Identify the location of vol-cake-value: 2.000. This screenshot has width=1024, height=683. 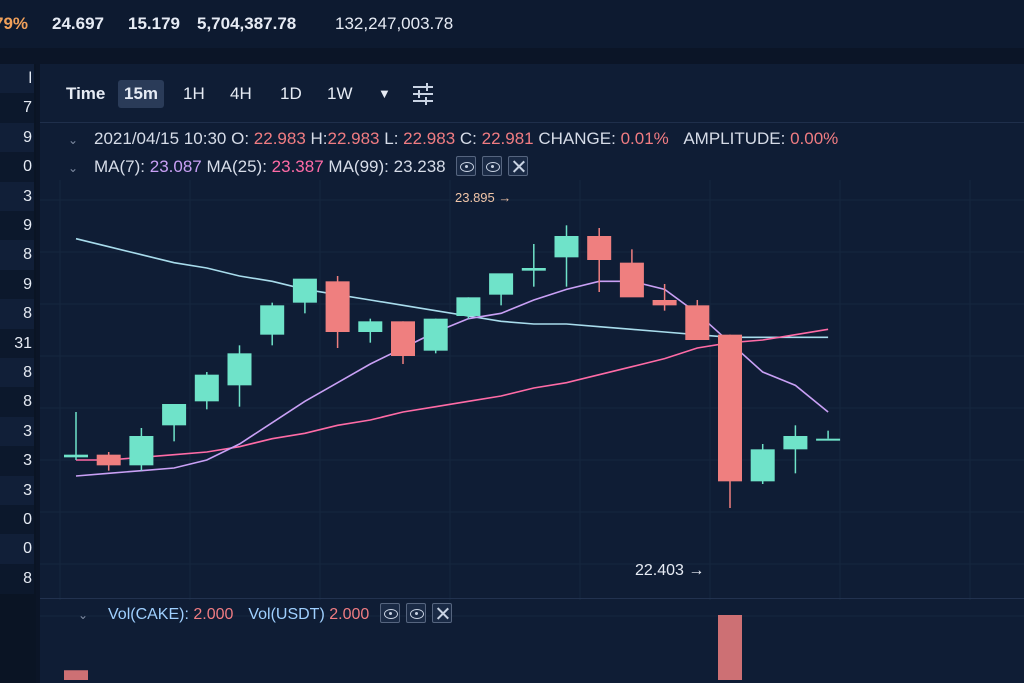
(213, 614).